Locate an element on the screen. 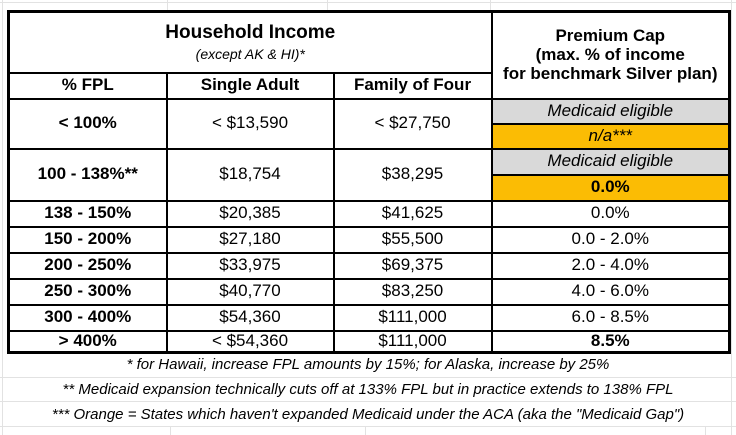 This screenshot has height=435, width=736. household-income-header-cell: Household Income (except AK & HI)* is located at coordinates (250, 42).